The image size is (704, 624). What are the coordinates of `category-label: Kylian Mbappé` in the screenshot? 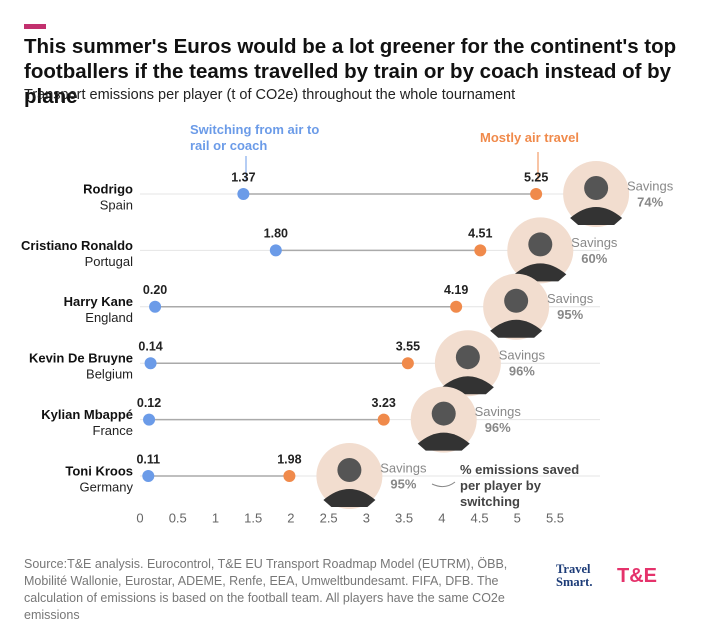 It's located at (87, 414).